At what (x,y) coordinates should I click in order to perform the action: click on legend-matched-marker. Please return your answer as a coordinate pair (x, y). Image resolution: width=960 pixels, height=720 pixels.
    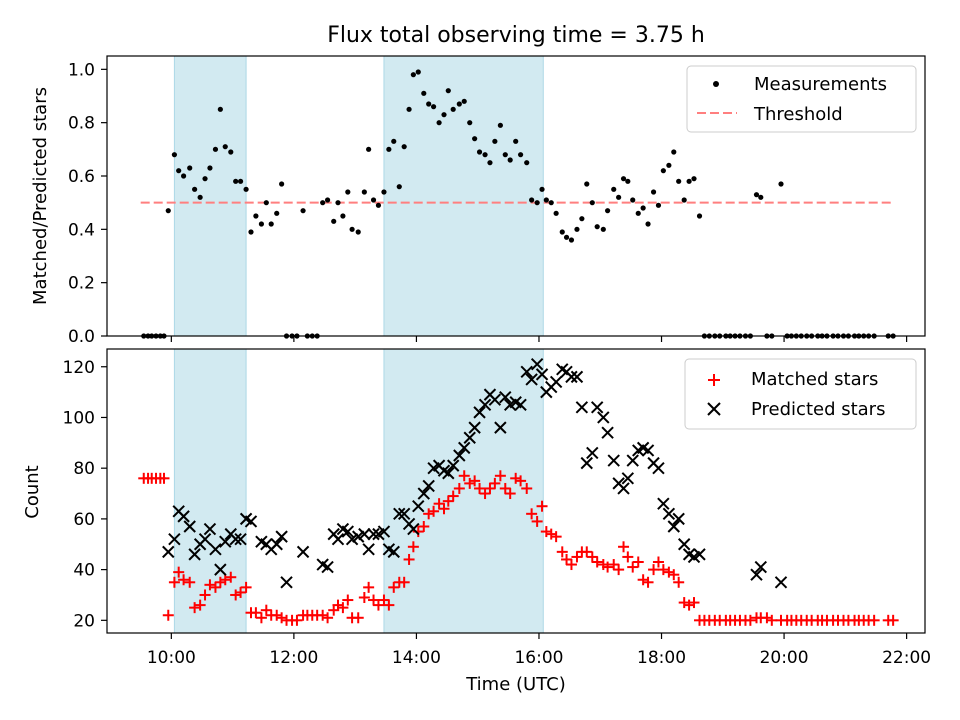
    Looking at the image, I should click on (714, 380).